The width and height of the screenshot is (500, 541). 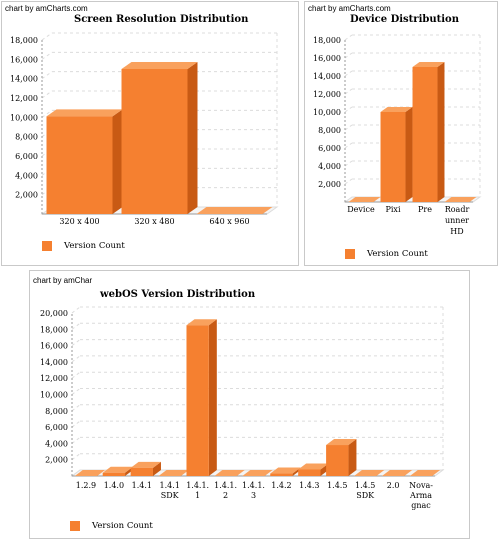 I want to click on y-tick-label: 20,000, so click(x=54, y=313).